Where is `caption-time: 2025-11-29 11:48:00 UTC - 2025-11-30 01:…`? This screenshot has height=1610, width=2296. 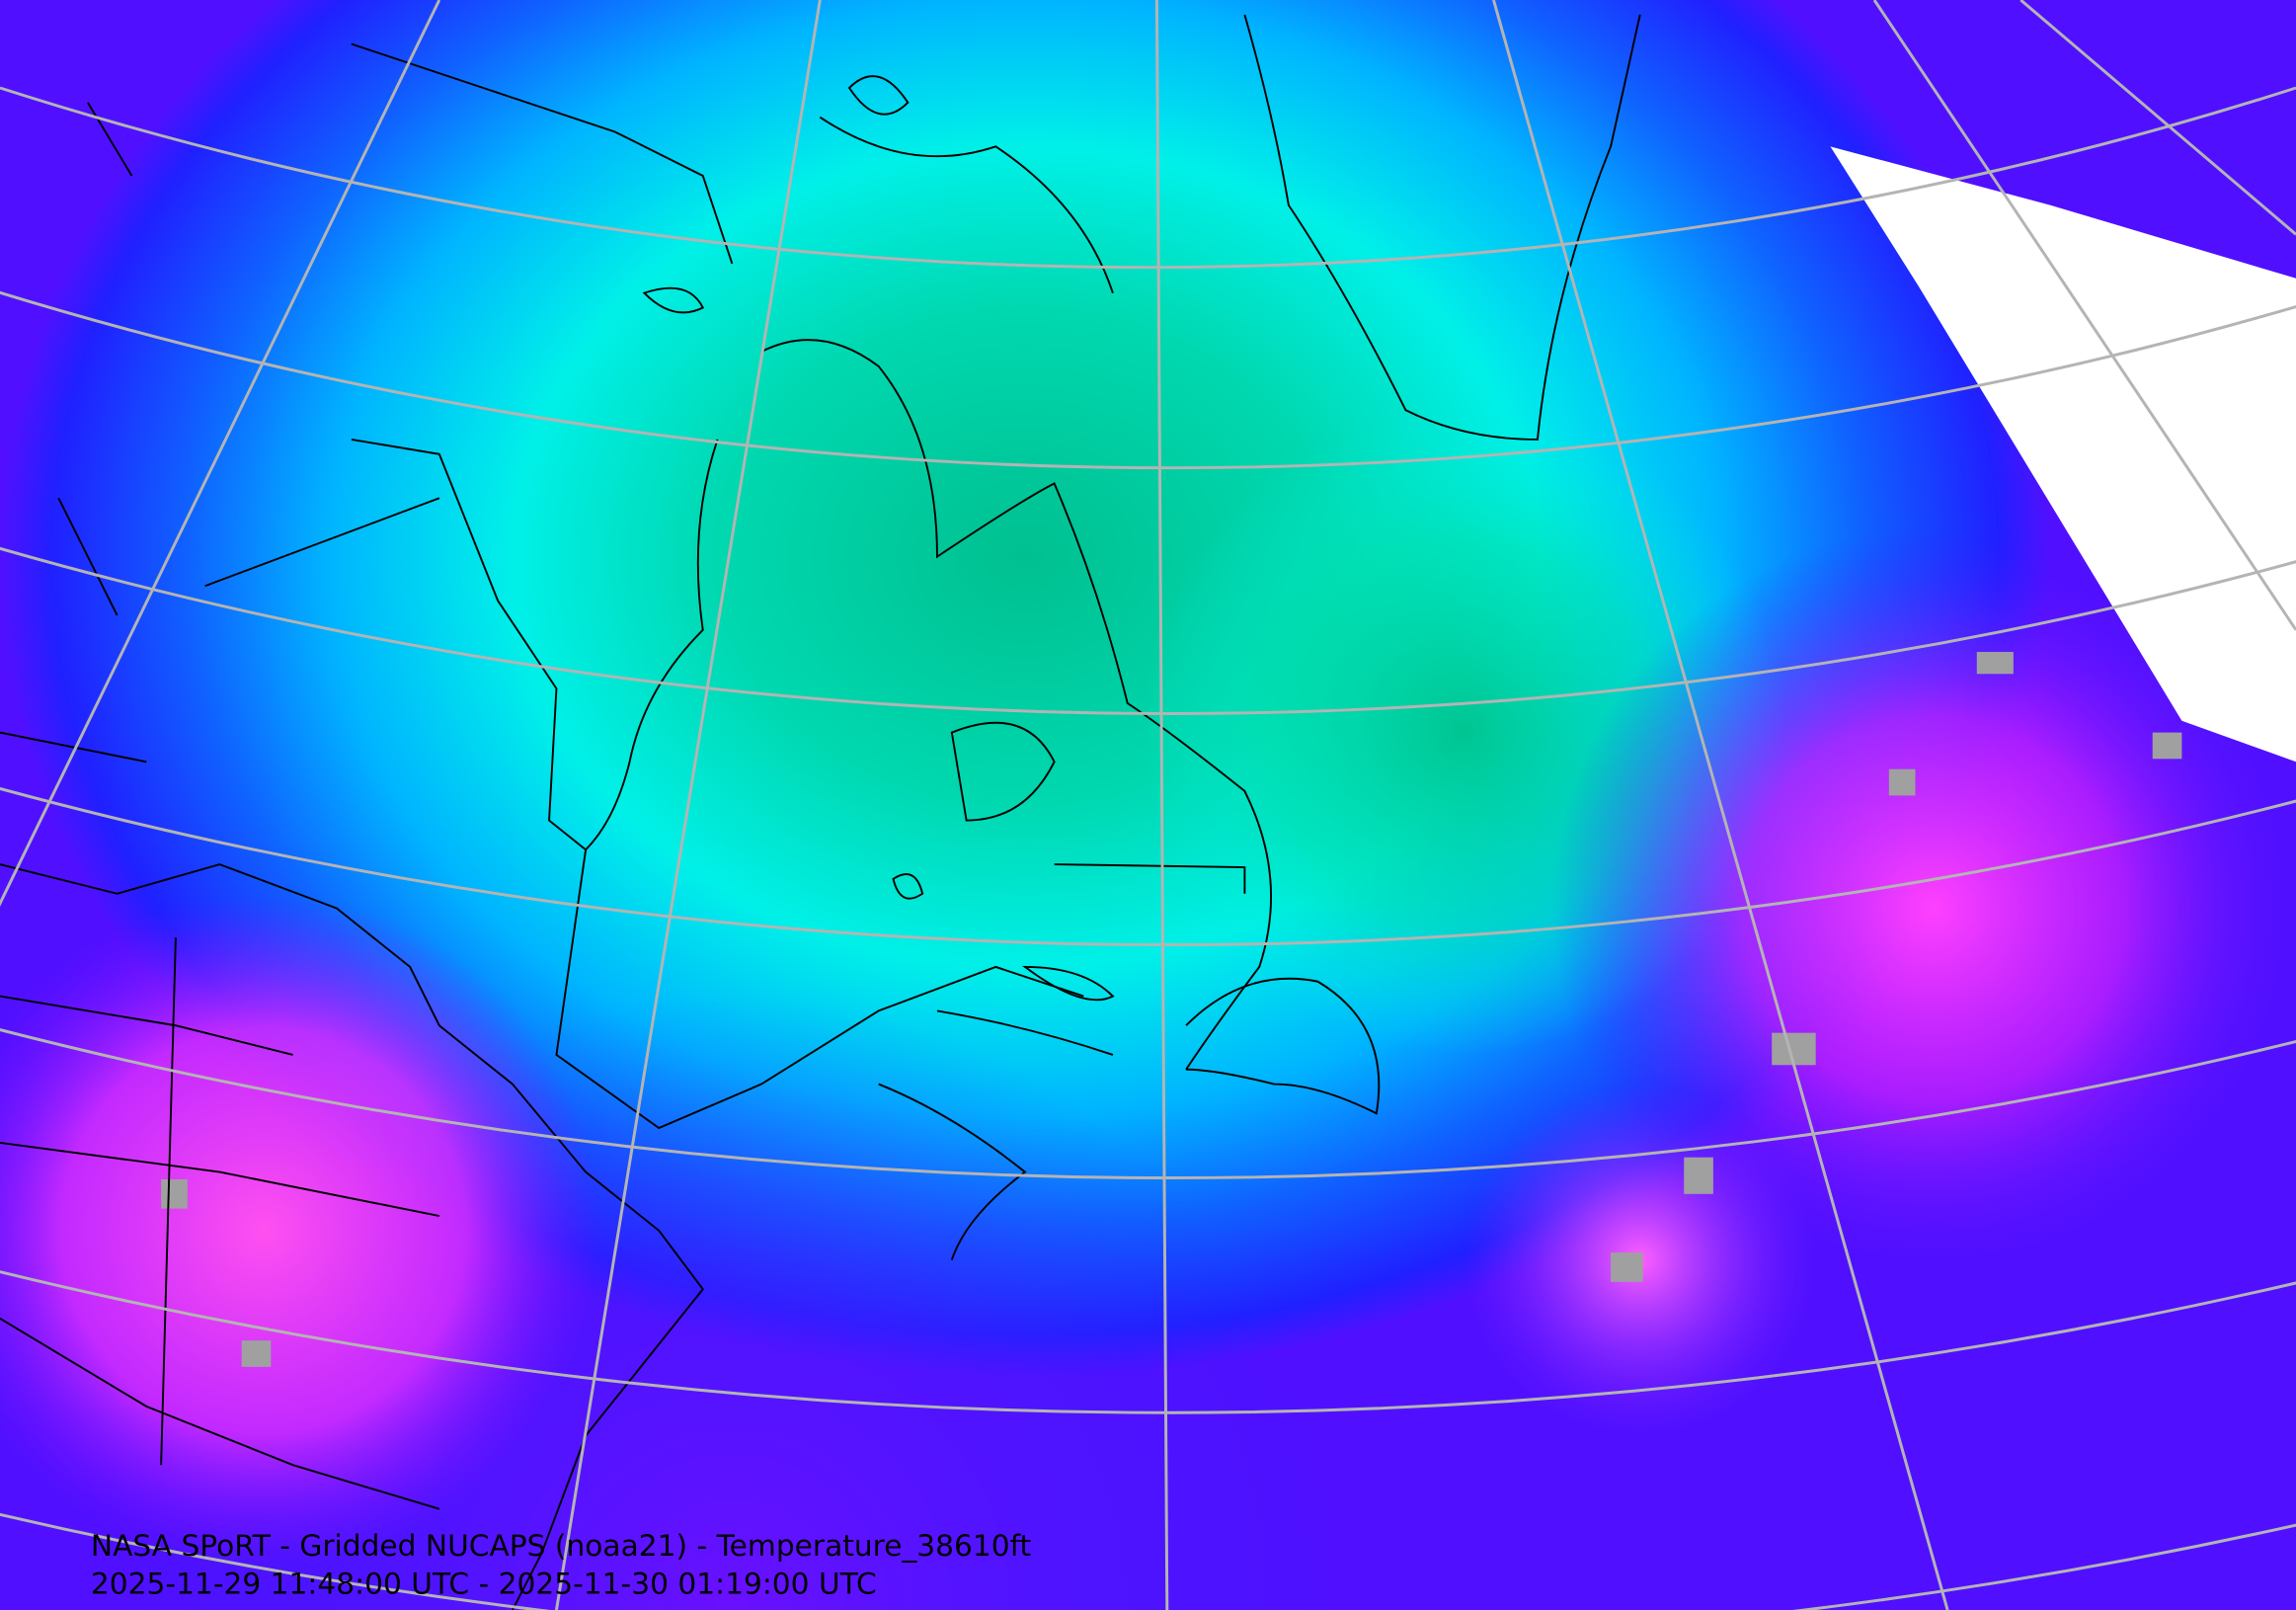 caption-time: 2025-11-29 11:48:00 UTC - 2025-11-30 01:… is located at coordinates (484, 1584).